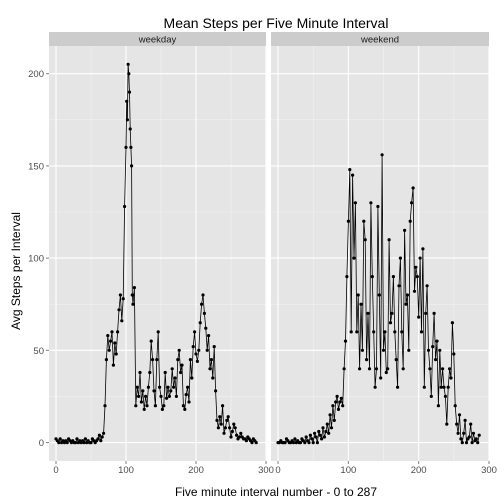  What do you see at coordinates (276, 23) in the screenshot?
I see `chart-title: Mean Steps per Five Minute Interval` at bounding box center [276, 23].